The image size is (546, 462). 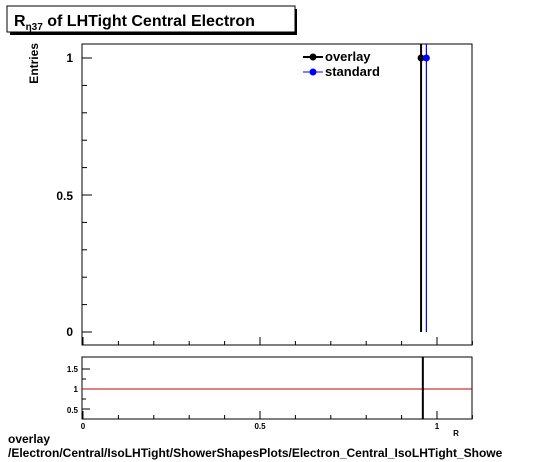 I want to click on legend: overlay standard, so click(x=341, y=64).